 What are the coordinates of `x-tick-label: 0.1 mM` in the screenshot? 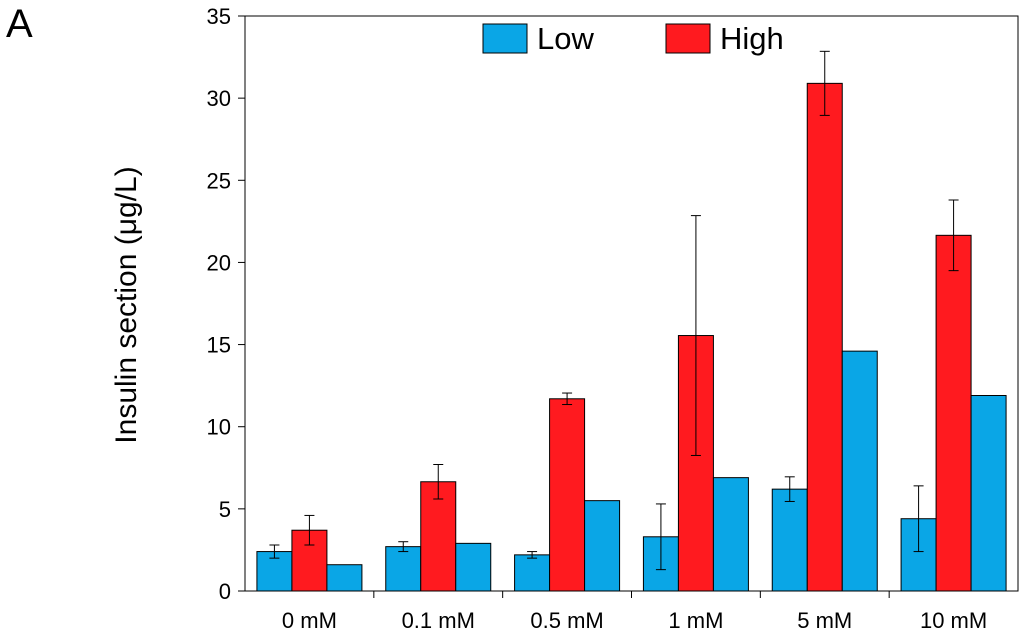 It's located at (438, 620).